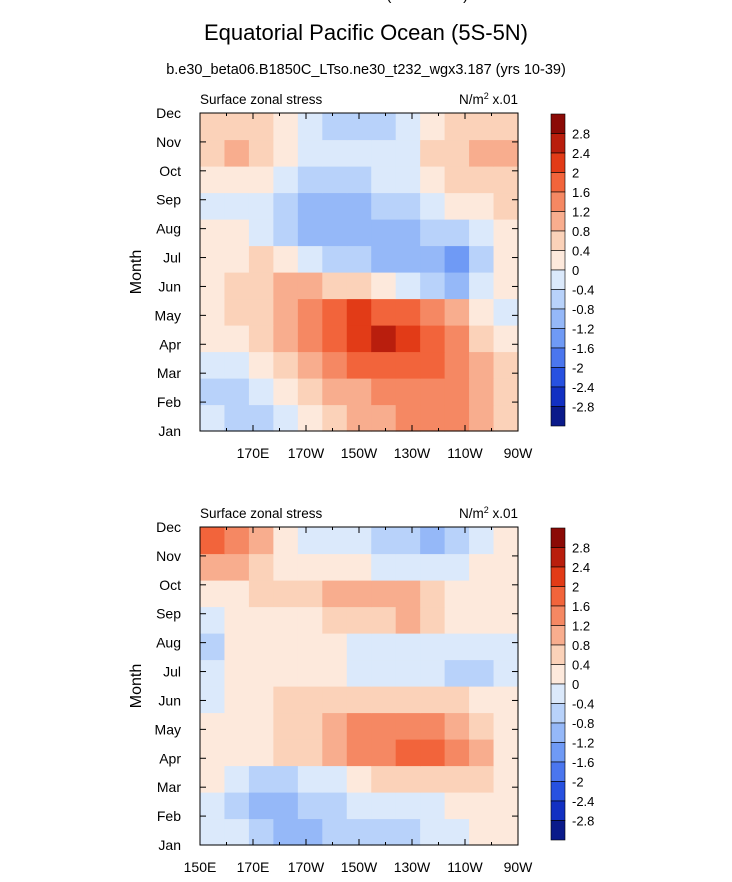 The width and height of the screenshot is (732, 882). I want to click on panel-units-label: N/m2 x.01, so click(488, 513).